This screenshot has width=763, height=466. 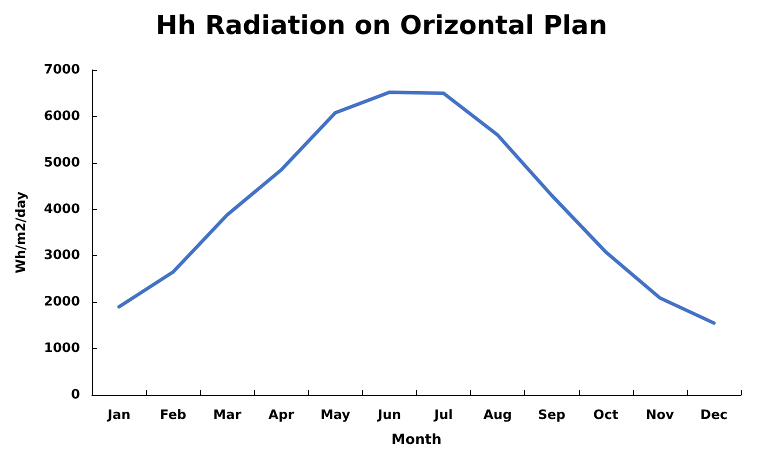 What do you see at coordinates (416, 440) in the screenshot?
I see `x-axis-title: Month` at bounding box center [416, 440].